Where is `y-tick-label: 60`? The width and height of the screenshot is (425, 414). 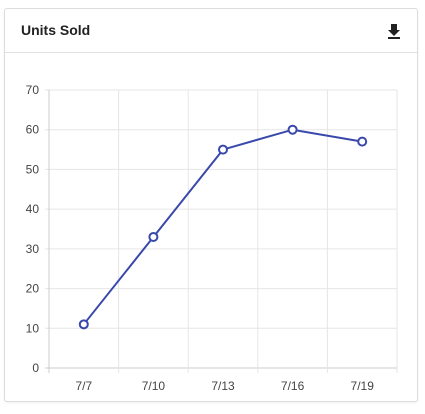 y-tick-label: 60 is located at coordinates (33, 130).